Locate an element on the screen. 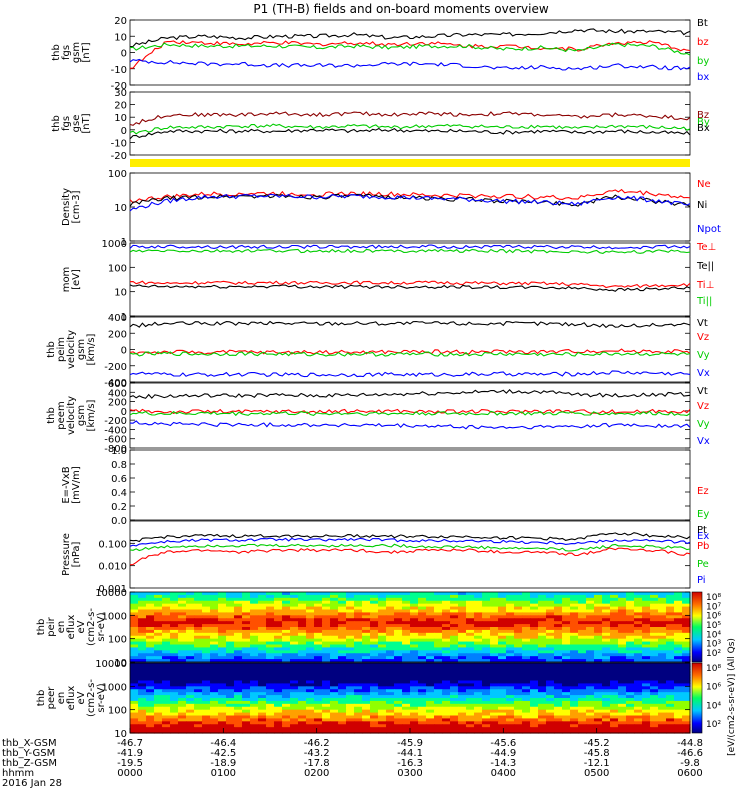 The image size is (750, 800). y-axis-label-line: [nT] is located at coordinates (86, 123).